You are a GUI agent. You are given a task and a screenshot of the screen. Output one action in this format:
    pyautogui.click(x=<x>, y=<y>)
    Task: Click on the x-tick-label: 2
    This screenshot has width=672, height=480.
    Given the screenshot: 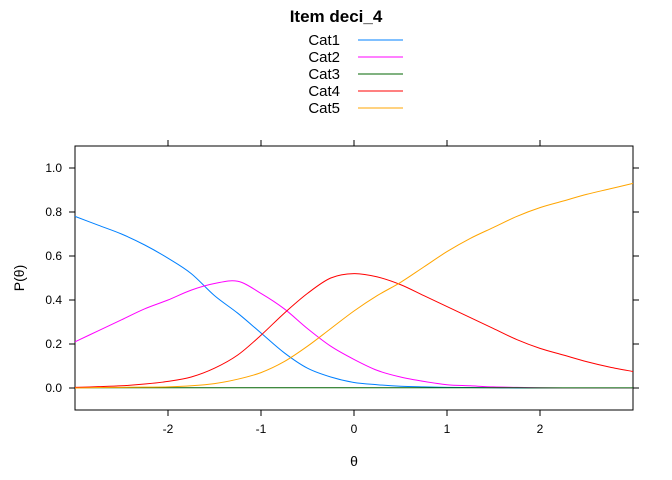 What is the action you would take?
    pyautogui.click(x=540, y=429)
    